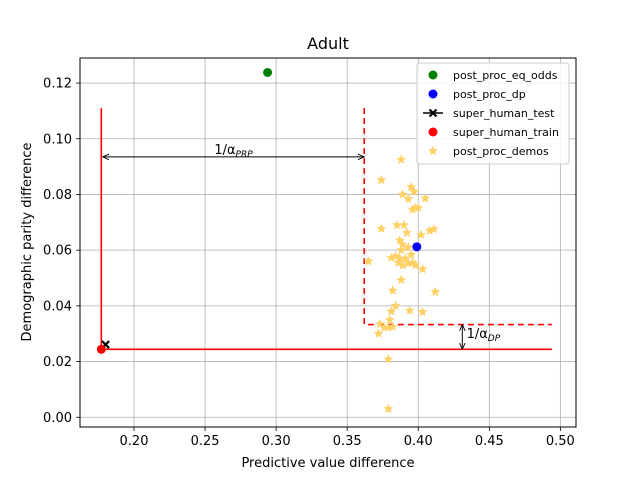 Image resolution: width=640 pixels, height=480 pixels. I want to click on legend-label: post_proc_eq_odds, so click(505, 75).